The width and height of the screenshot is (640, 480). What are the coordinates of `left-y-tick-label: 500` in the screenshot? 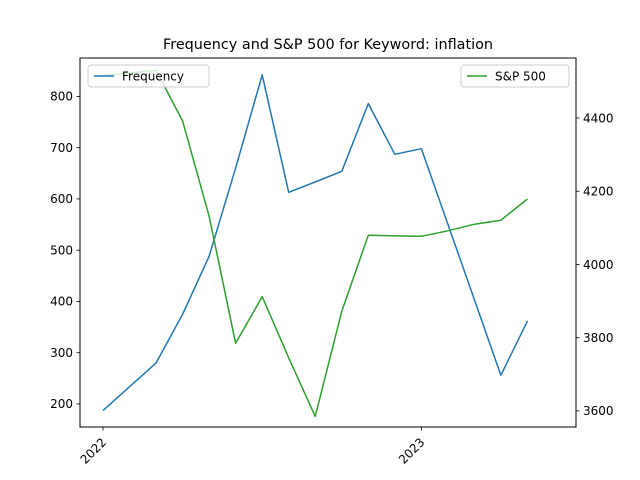 It's located at (61, 250).